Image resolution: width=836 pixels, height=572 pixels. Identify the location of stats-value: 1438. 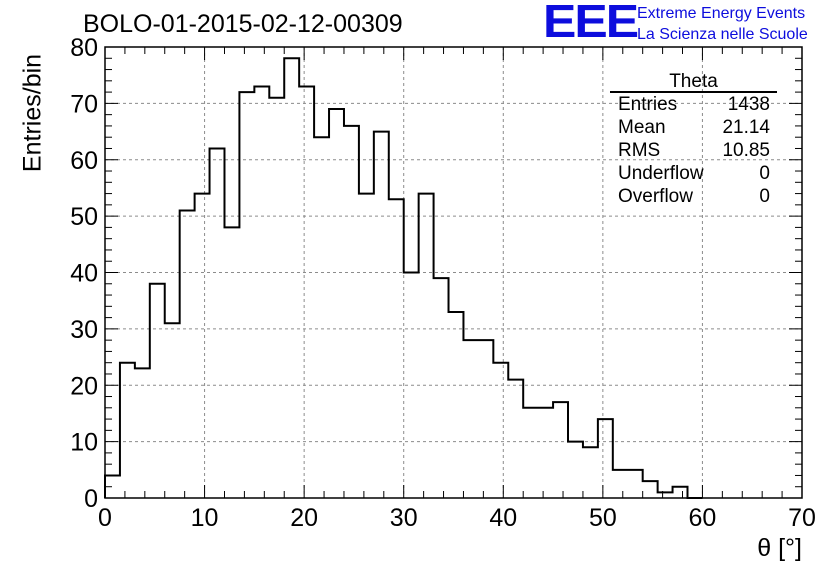
(748, 104).